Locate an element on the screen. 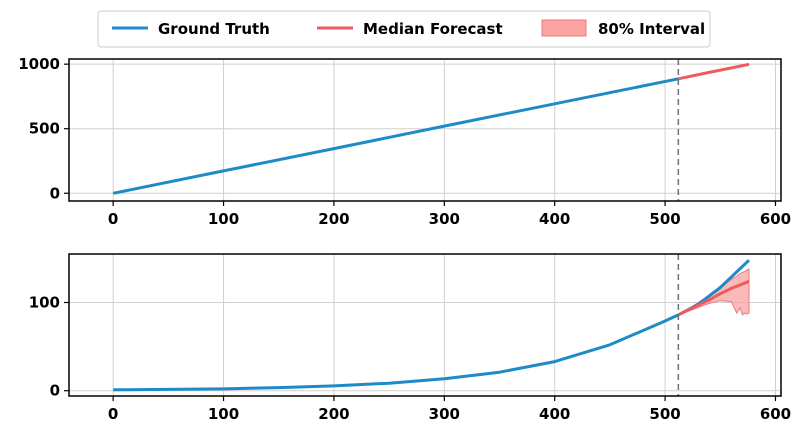 Image resolution: width=809 pixels, height=441 pixels. legend-swatch-interval is located at coordinates (564, 28).